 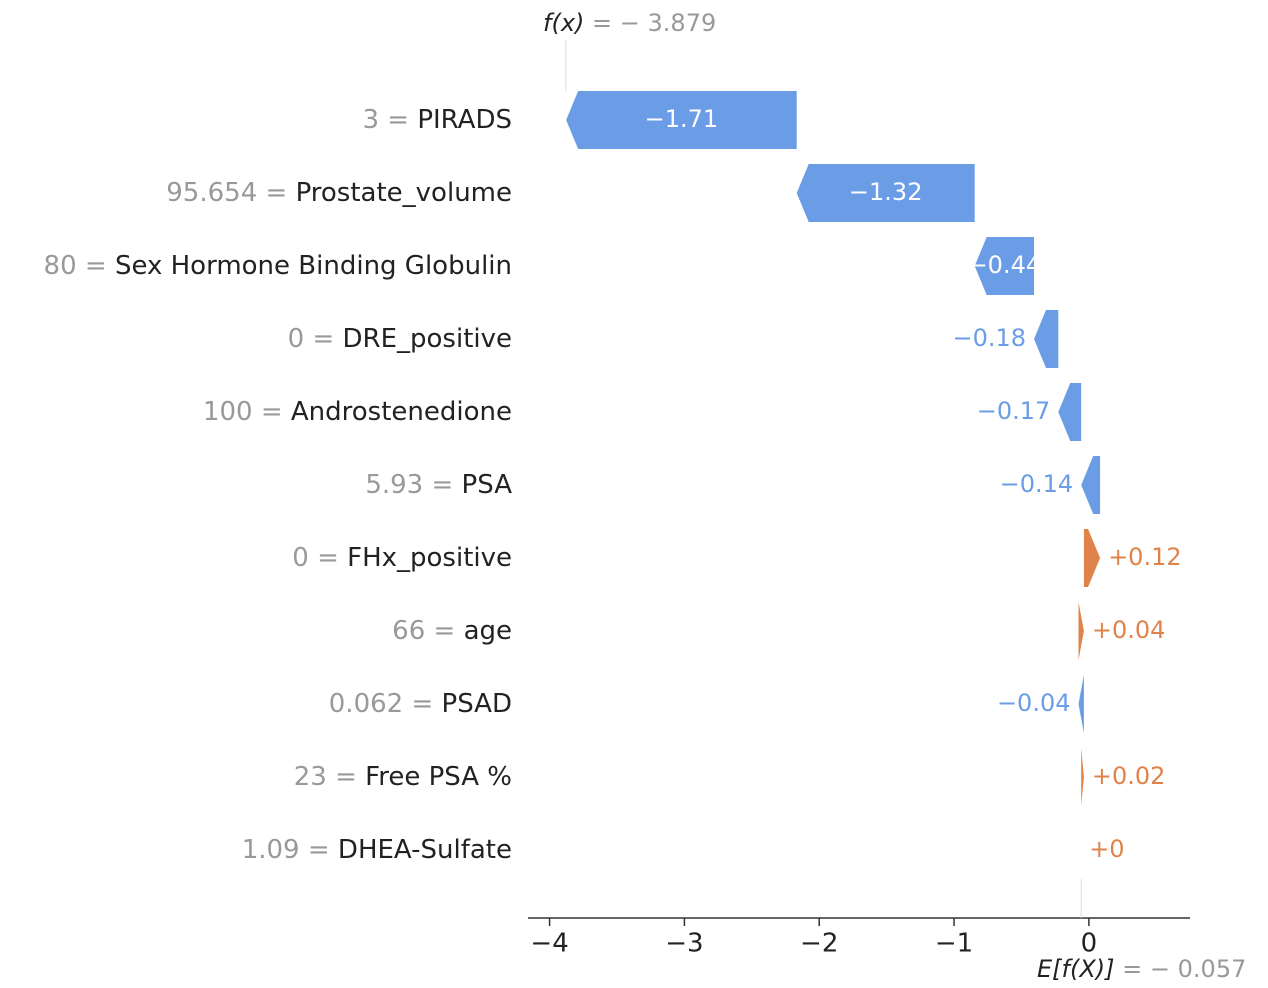 What do you see at coordinates (477, 704) in the screenshot?
I see `feature-name: PSAD` at bounding box center [477, 704].